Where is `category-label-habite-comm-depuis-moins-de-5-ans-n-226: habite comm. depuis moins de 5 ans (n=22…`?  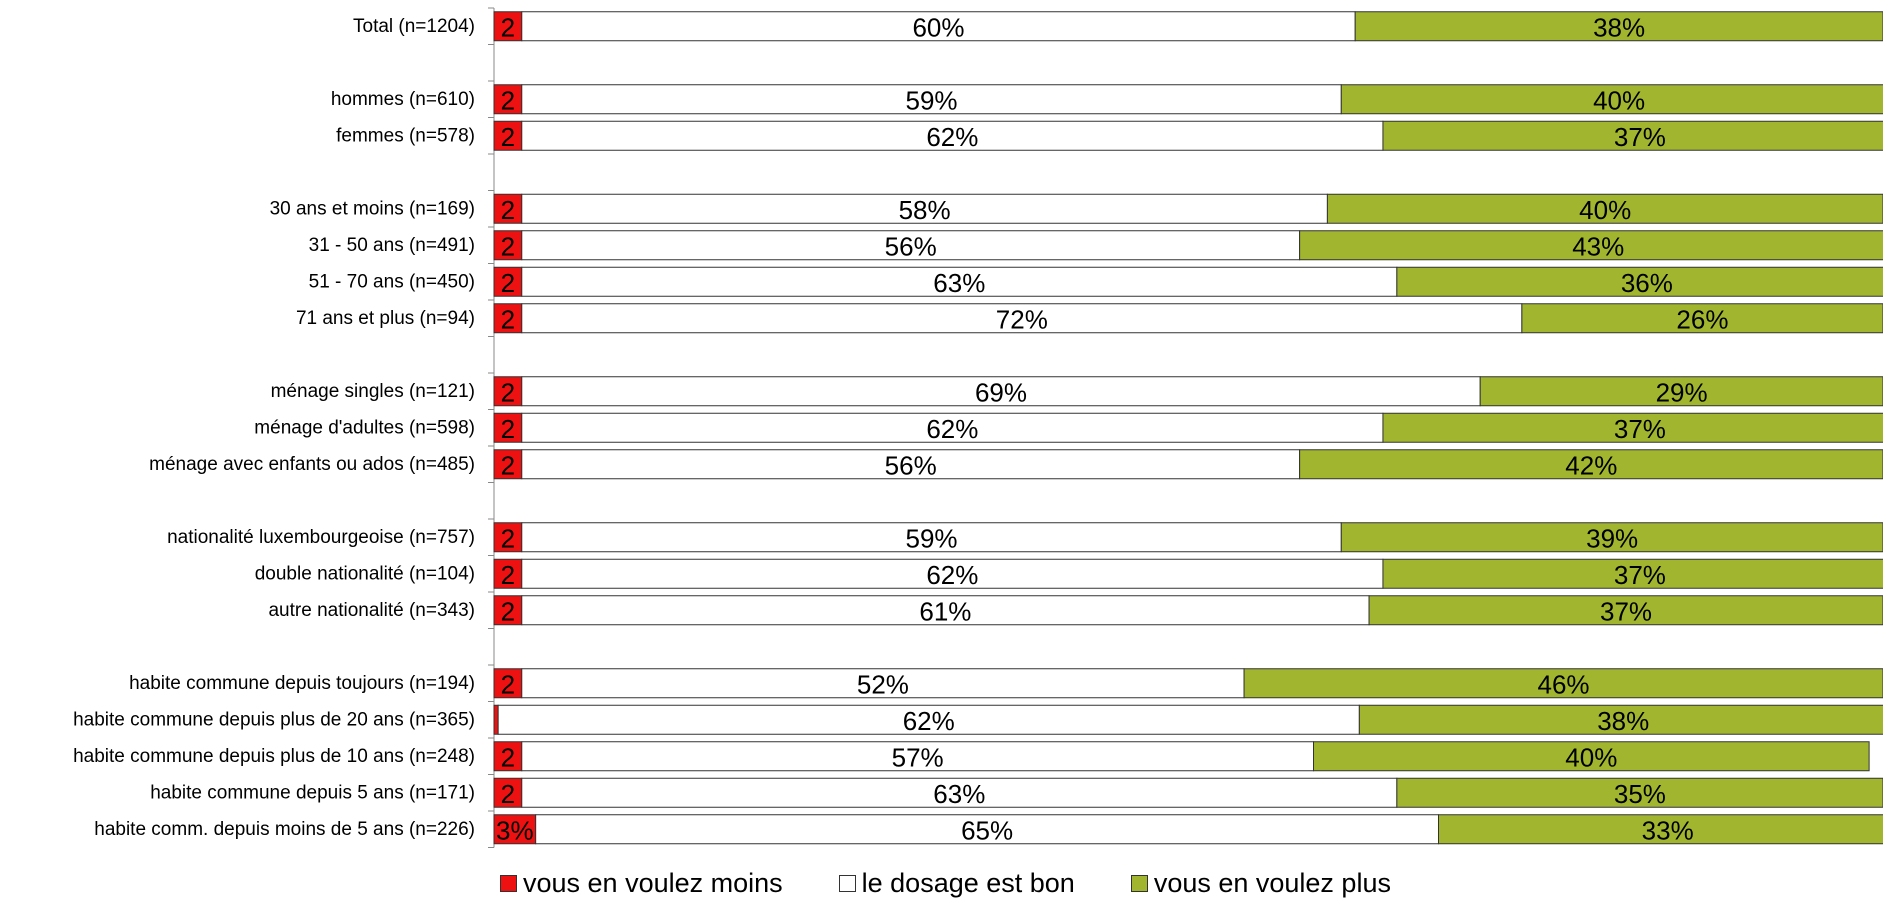 category-label-habite-comm-depuis-moins-de-5-ans-n-226: habite comm. depuis moins de 5 ans (n=22… is located at coordinates (284, 829).